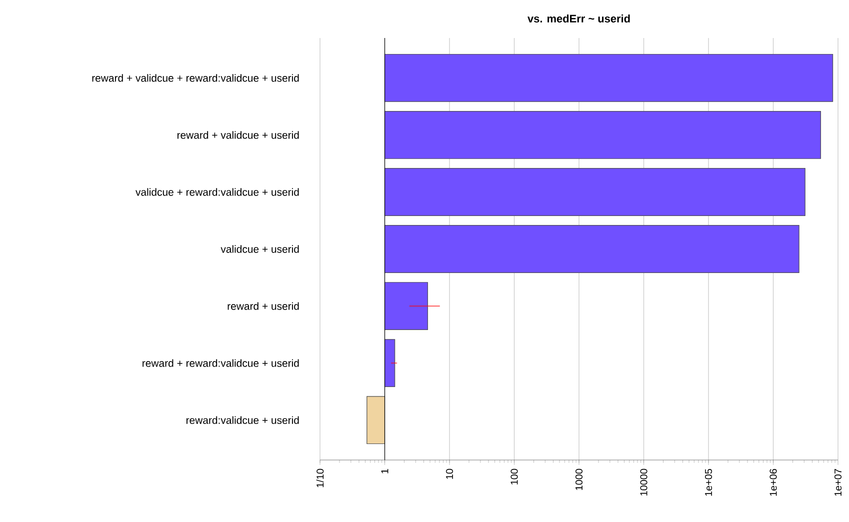 Image resolution: width=849 pixels, height=522 pixels. I want to click on x-tick-label: 1e+05, so click(708, 482).